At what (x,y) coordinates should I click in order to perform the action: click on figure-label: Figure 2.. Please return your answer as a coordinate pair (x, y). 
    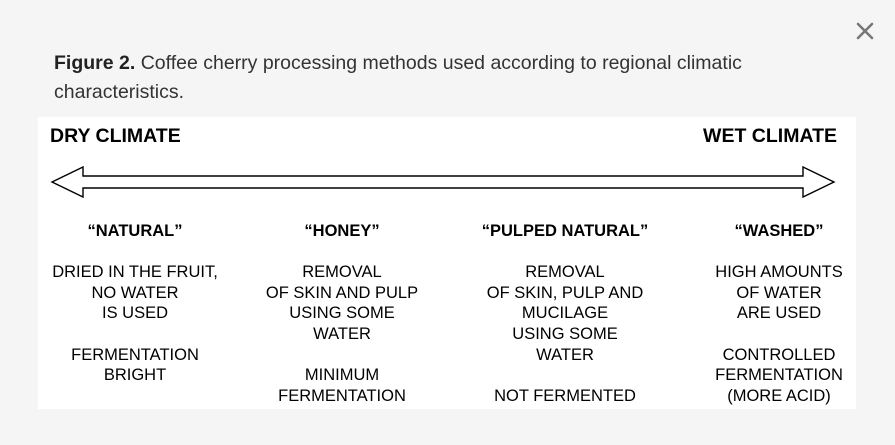
    Looking at the image, I should click on (95, 63).